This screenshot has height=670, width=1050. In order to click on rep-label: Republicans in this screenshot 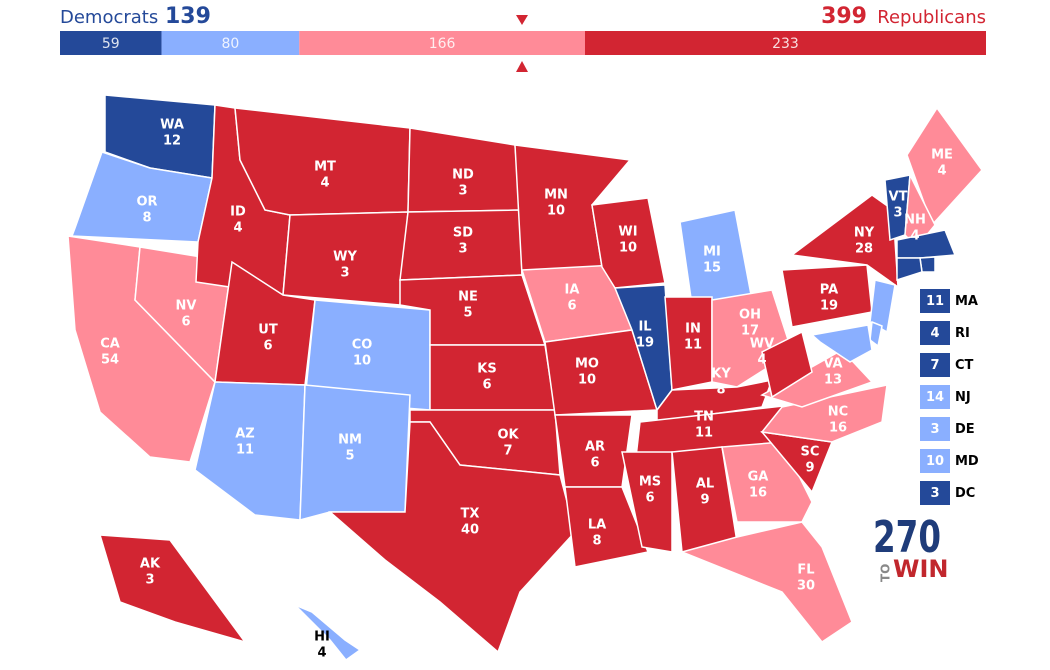, I will do `click(931, 17)`.